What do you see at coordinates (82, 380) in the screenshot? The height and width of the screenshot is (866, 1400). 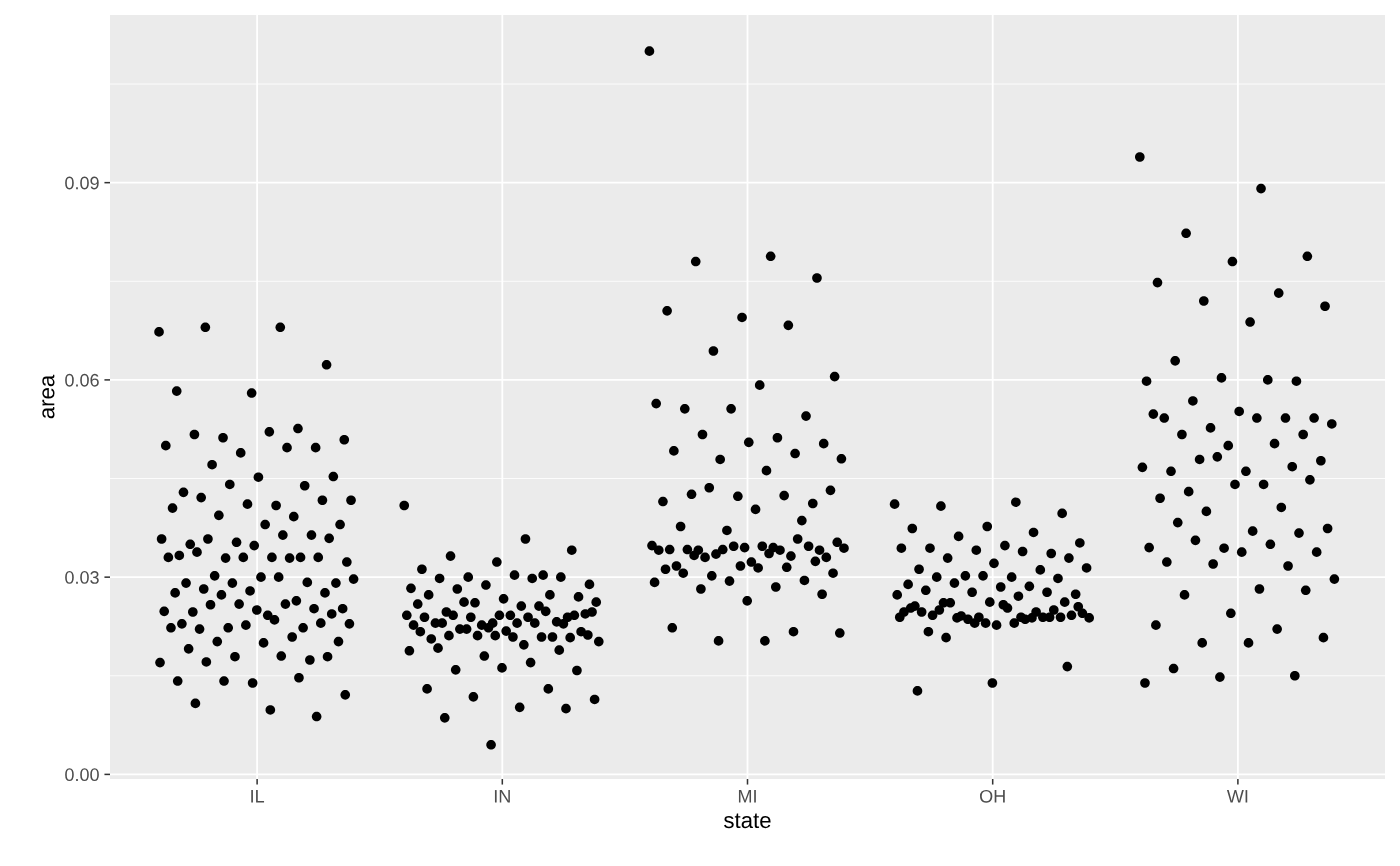 I see `y-tick-label: 0.06` at bounding box center [82, 380].